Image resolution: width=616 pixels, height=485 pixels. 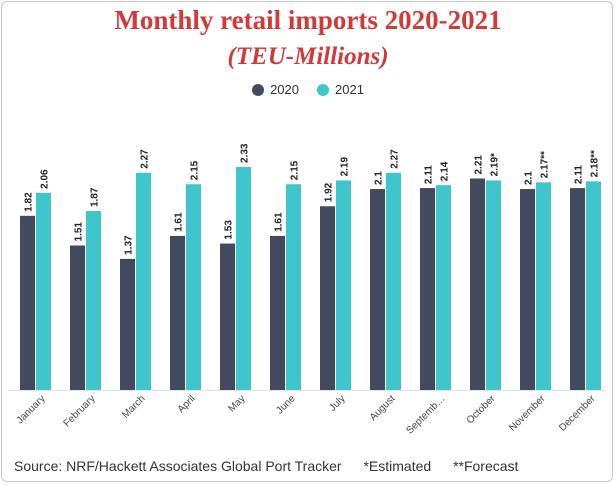 I want to click on data-label-2021-8: 2.14, so click(x=445, y=171).